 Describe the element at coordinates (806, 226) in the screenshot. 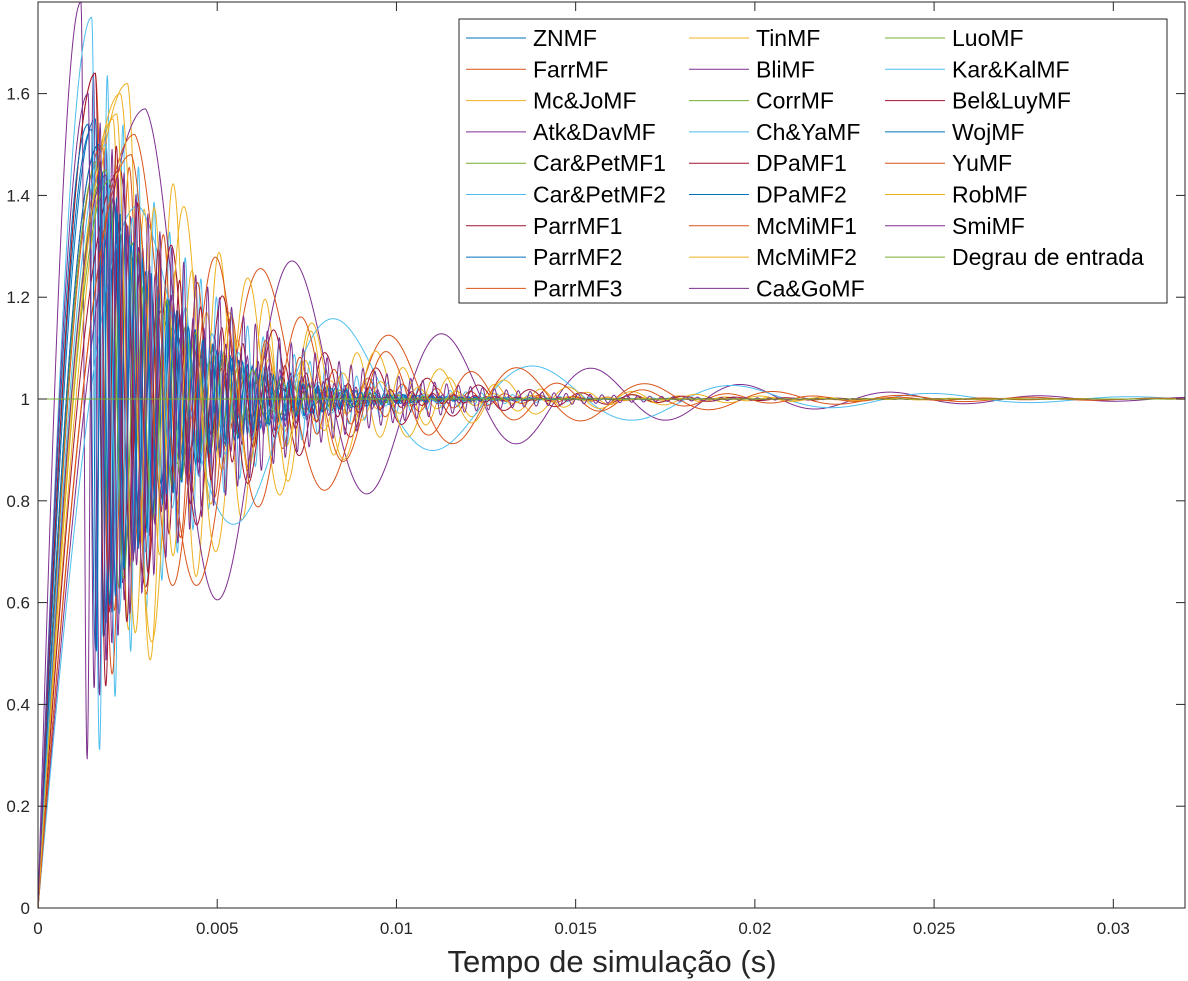

I see `legend-label: McMiMF1` at that location.